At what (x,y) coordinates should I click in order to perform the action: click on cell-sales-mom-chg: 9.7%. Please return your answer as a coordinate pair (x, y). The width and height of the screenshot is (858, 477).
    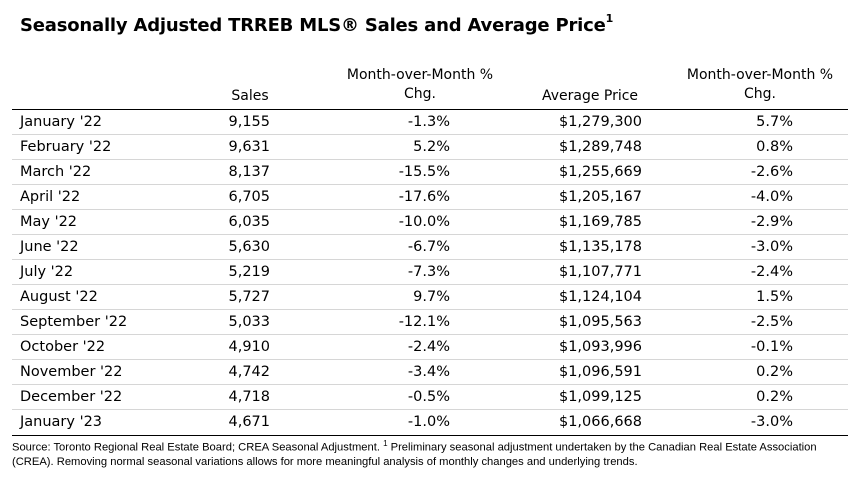
    Looking at the image, I should click on (431, 297).